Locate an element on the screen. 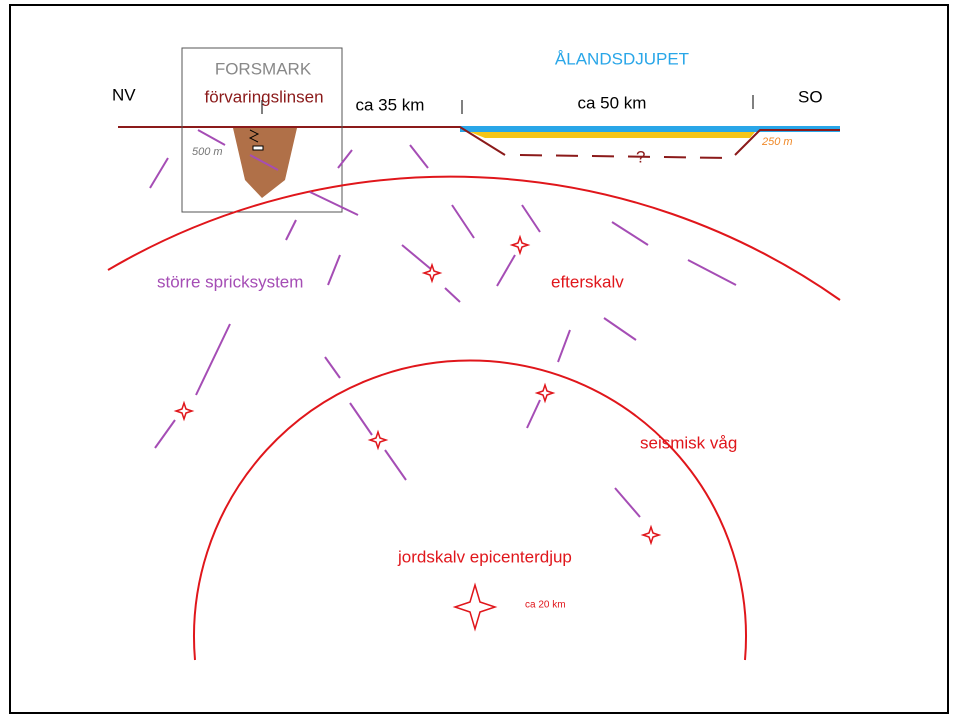 The height and width of the screenshot is (720, 955). label: ? is located at coordinates (640, 156).